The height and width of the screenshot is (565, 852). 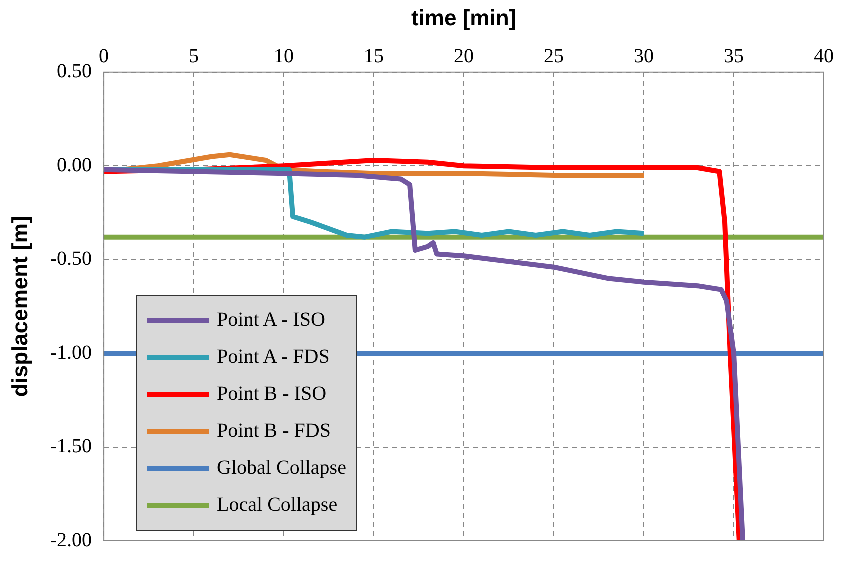 I want to click on x-tick-label: 40, so click(x=824, y=57).